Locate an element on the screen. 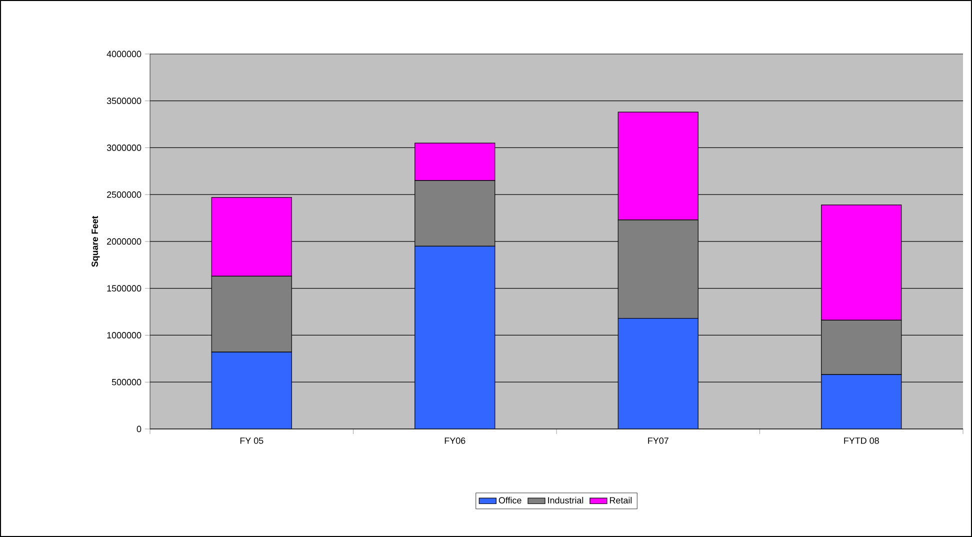 Image resolution: width=972 pixels, height=537 pixels. legend-label: Industrial is located at coordinates (566, 500).